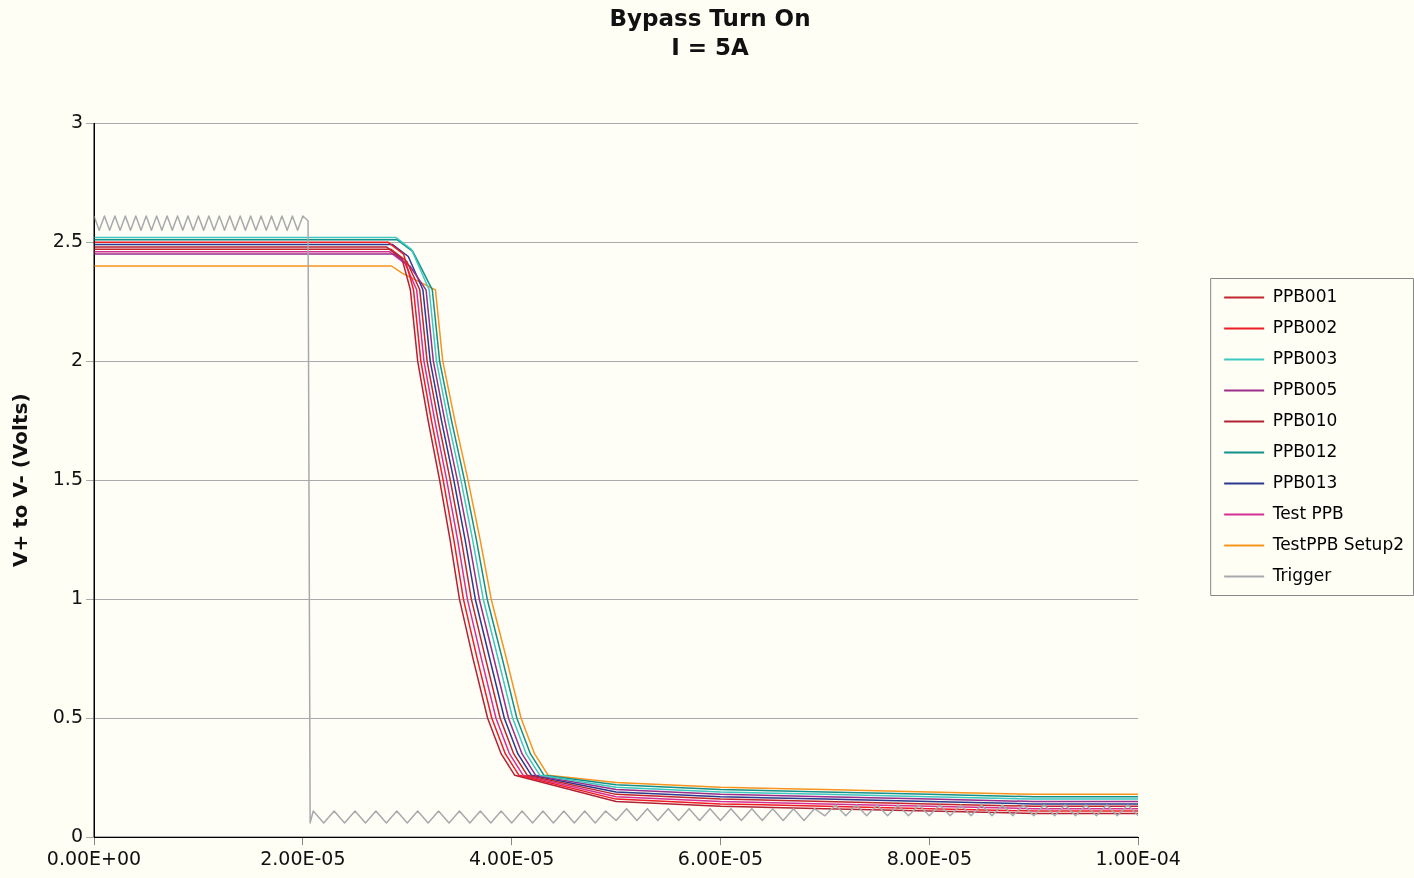 The image size is (1414, 878). Describe the element at coordinates (67, 240) in the screenshot. I see `y-tick-label: 2.5` at that location.